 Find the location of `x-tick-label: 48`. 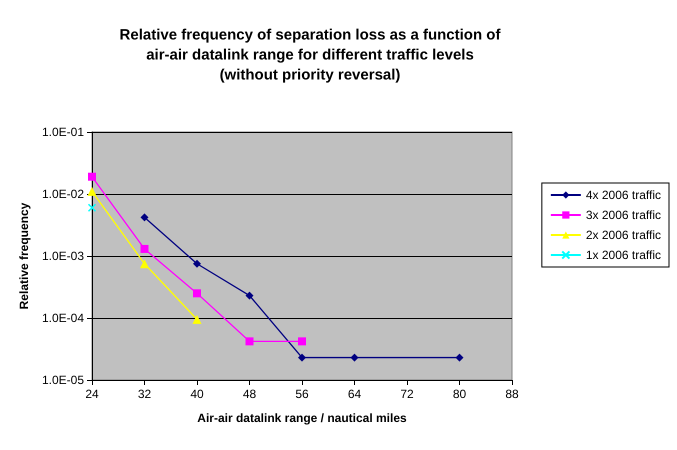

x-tick-label: 48 is located at coordinates (249, 394).